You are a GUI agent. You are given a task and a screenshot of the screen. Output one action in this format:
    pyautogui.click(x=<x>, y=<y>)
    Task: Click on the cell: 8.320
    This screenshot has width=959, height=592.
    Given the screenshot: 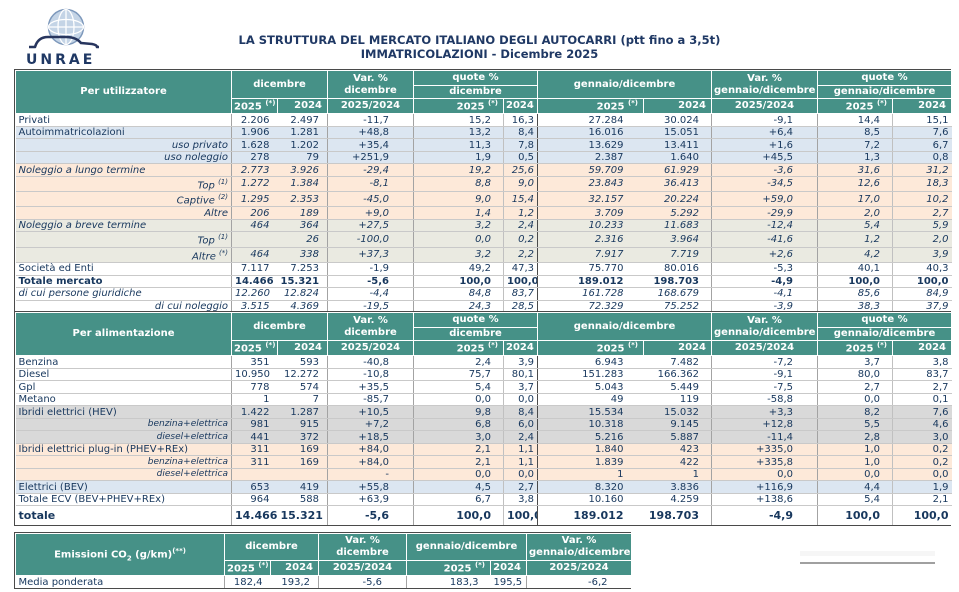 What is the action you would take?
    pyautogui.click(x=590, y=487)
    